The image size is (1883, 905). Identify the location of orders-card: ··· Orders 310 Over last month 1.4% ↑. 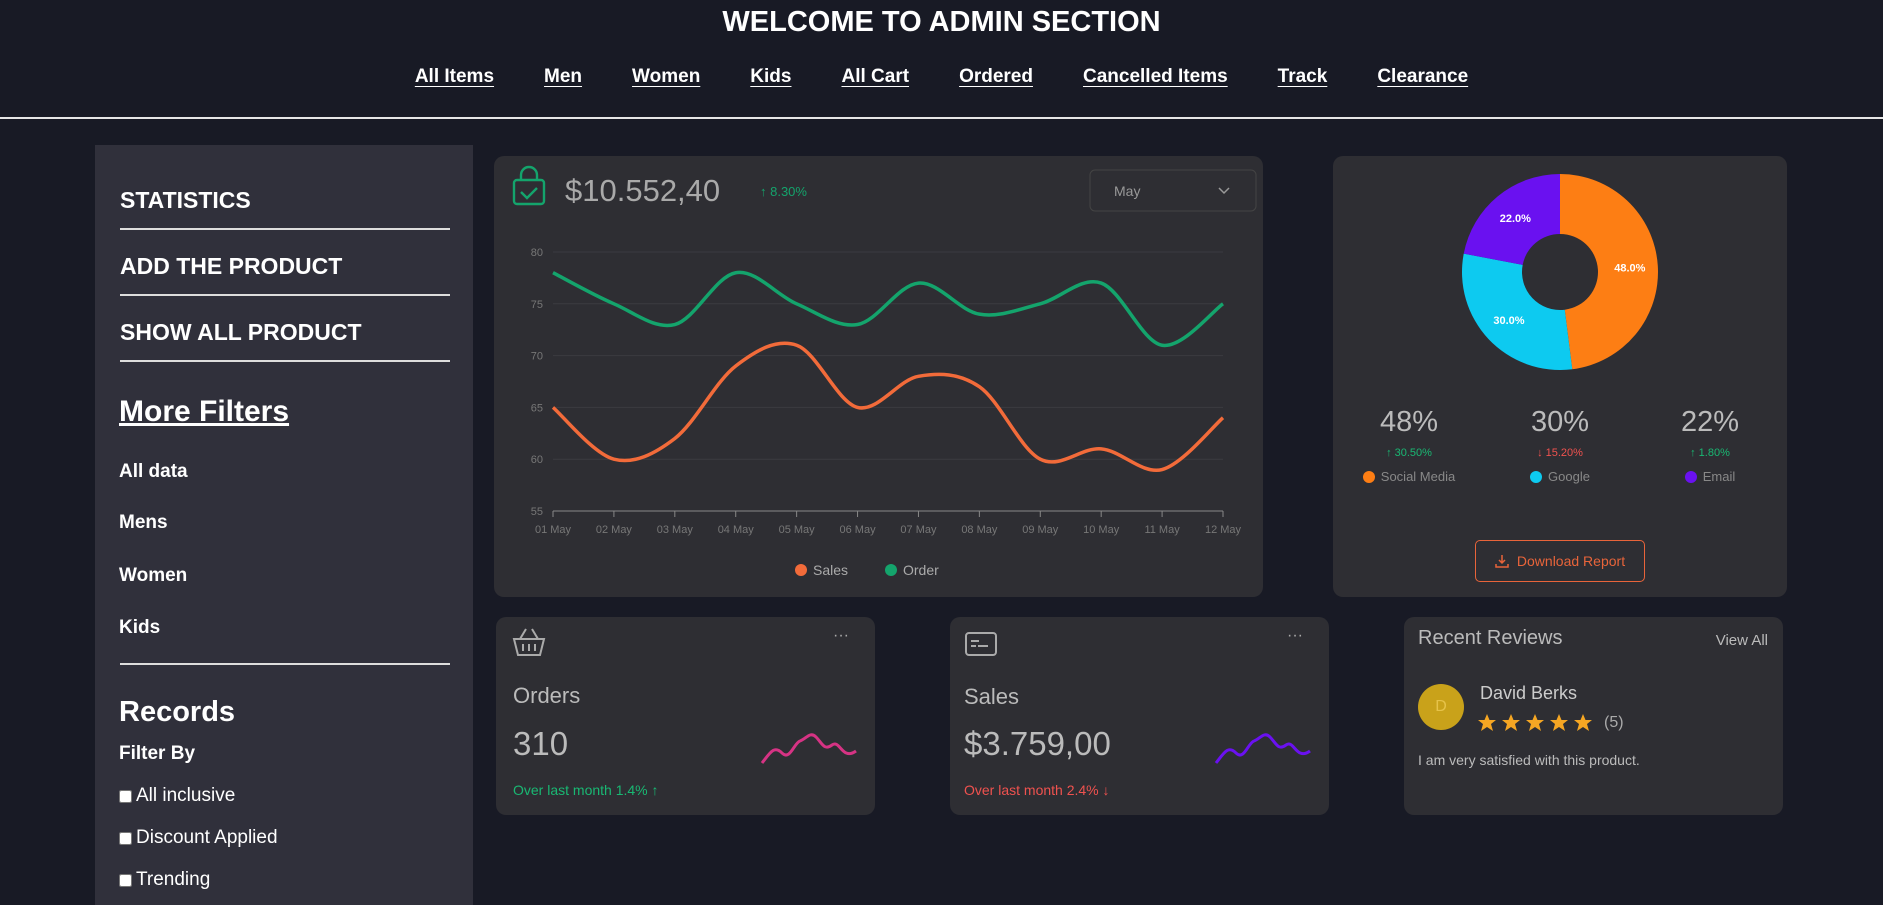
(685, 716).